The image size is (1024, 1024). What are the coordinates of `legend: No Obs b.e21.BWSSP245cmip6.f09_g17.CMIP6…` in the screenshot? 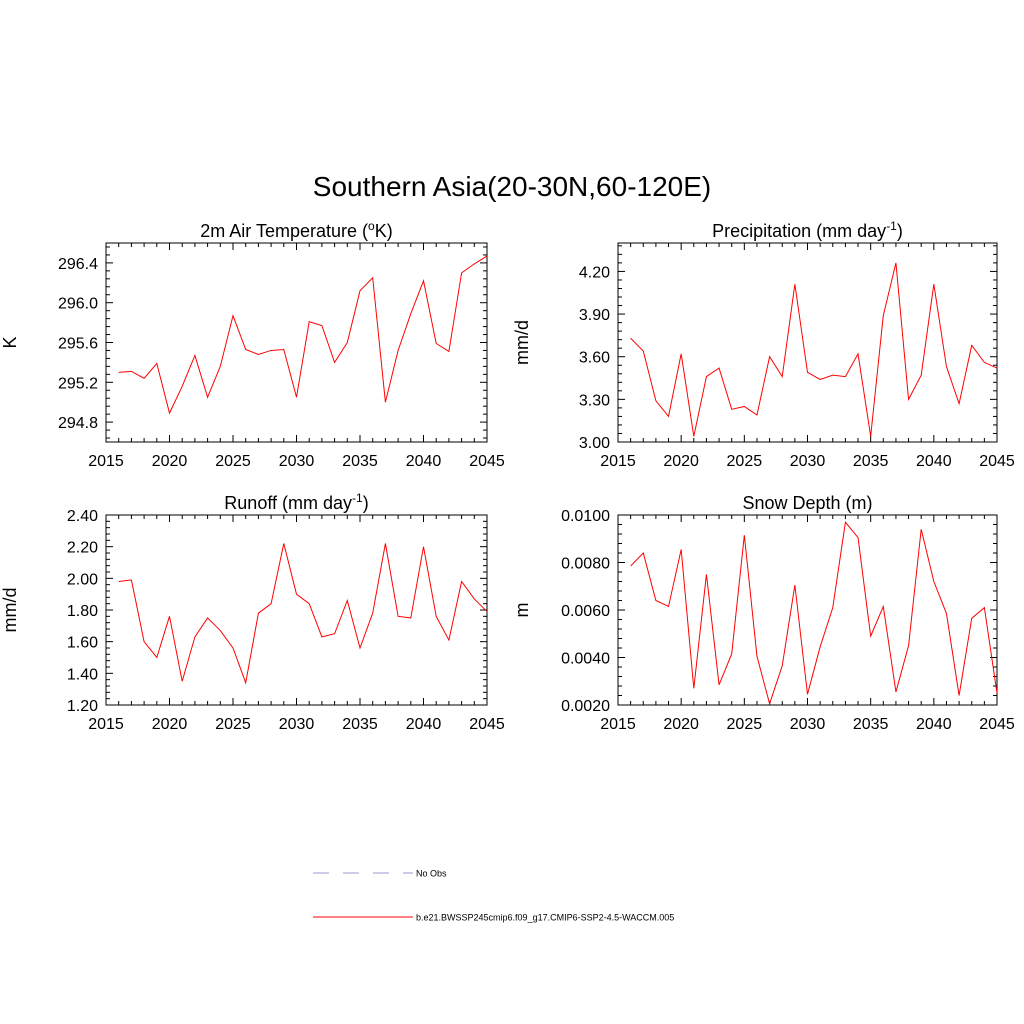 It's located at (493, 896).